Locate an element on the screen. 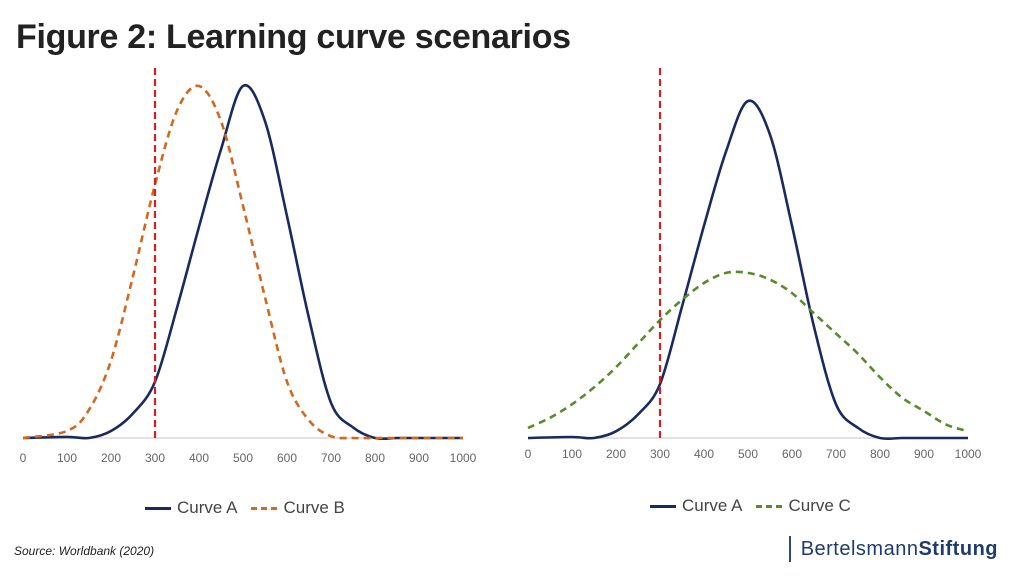 The width and height of the screenshot is (1024, 576). legend-swatch-curve-c is located at coordinates (769, 506).